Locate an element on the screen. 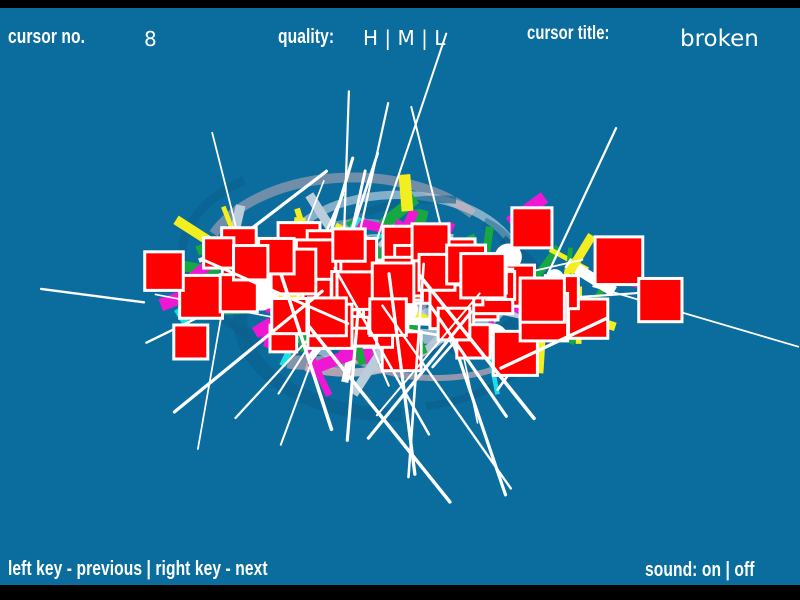 The width and height of the screenshot is (800, 600). quality-options: H | M | L is located at coordinates (404, 38).